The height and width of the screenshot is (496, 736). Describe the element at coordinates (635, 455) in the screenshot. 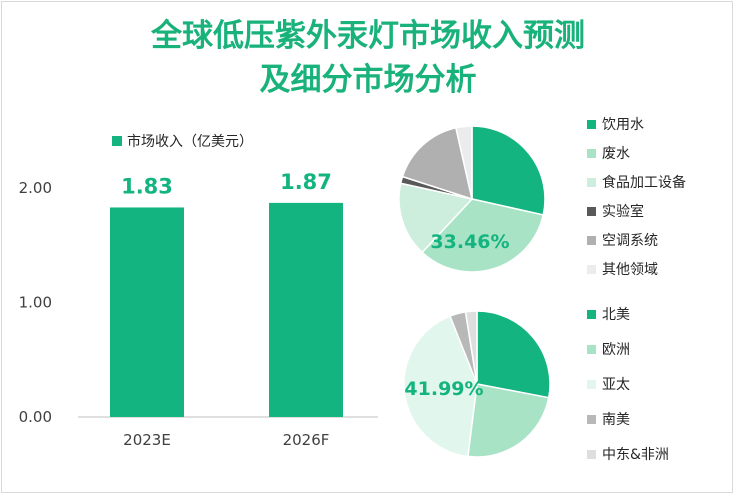

I see `pie2-legend-label-4: 中东&非洲` at that location.